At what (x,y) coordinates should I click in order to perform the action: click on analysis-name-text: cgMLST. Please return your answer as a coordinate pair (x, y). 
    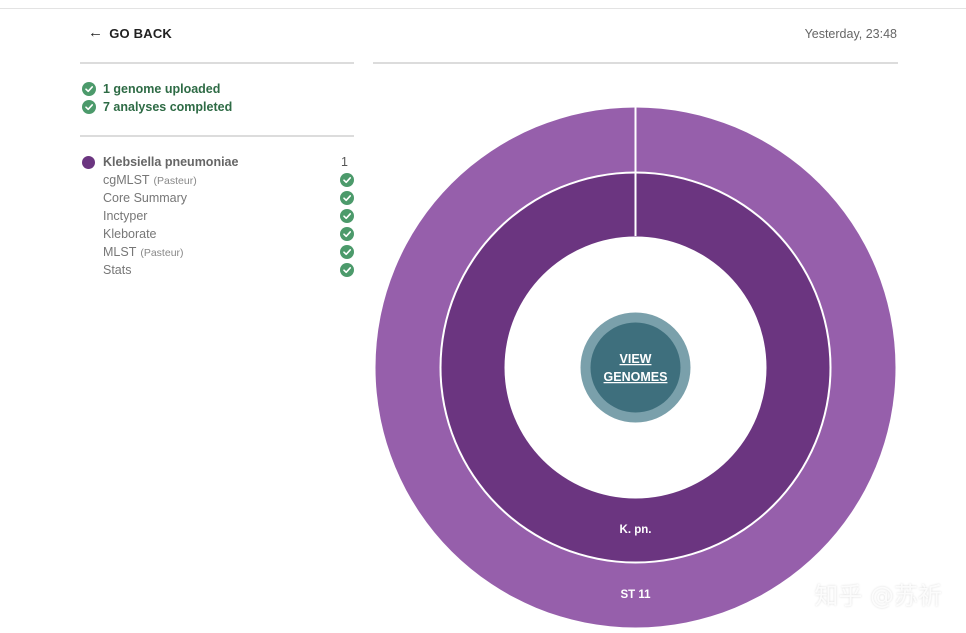
    Looking at the image, I should click on (126, 180).